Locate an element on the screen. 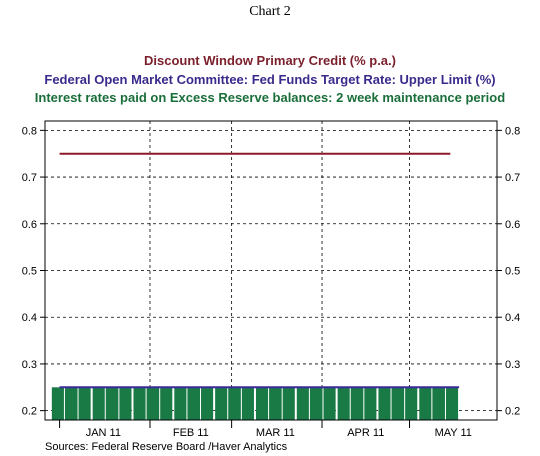  y-tick-label-right: 0.4 is located at coordinates (512, 318).